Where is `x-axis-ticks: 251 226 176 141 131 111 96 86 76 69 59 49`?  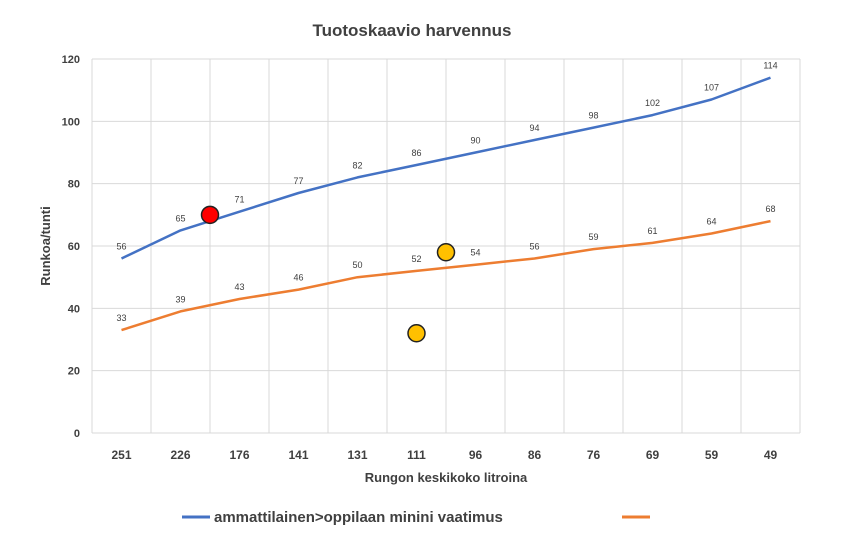
x-axis-ticks: 251 226 176 141 131 111 96 86 76 69 59 49 is located at coordinates (444, 455).